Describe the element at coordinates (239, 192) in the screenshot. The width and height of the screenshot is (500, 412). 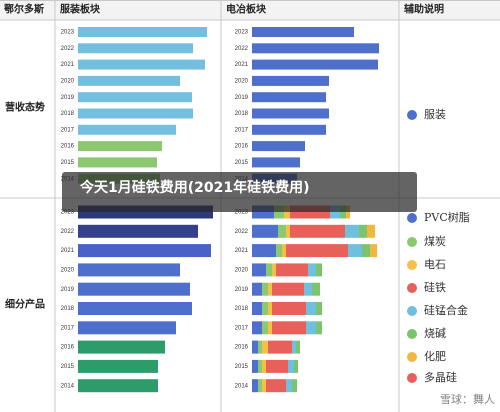
I see `caption-overlay` at that location.